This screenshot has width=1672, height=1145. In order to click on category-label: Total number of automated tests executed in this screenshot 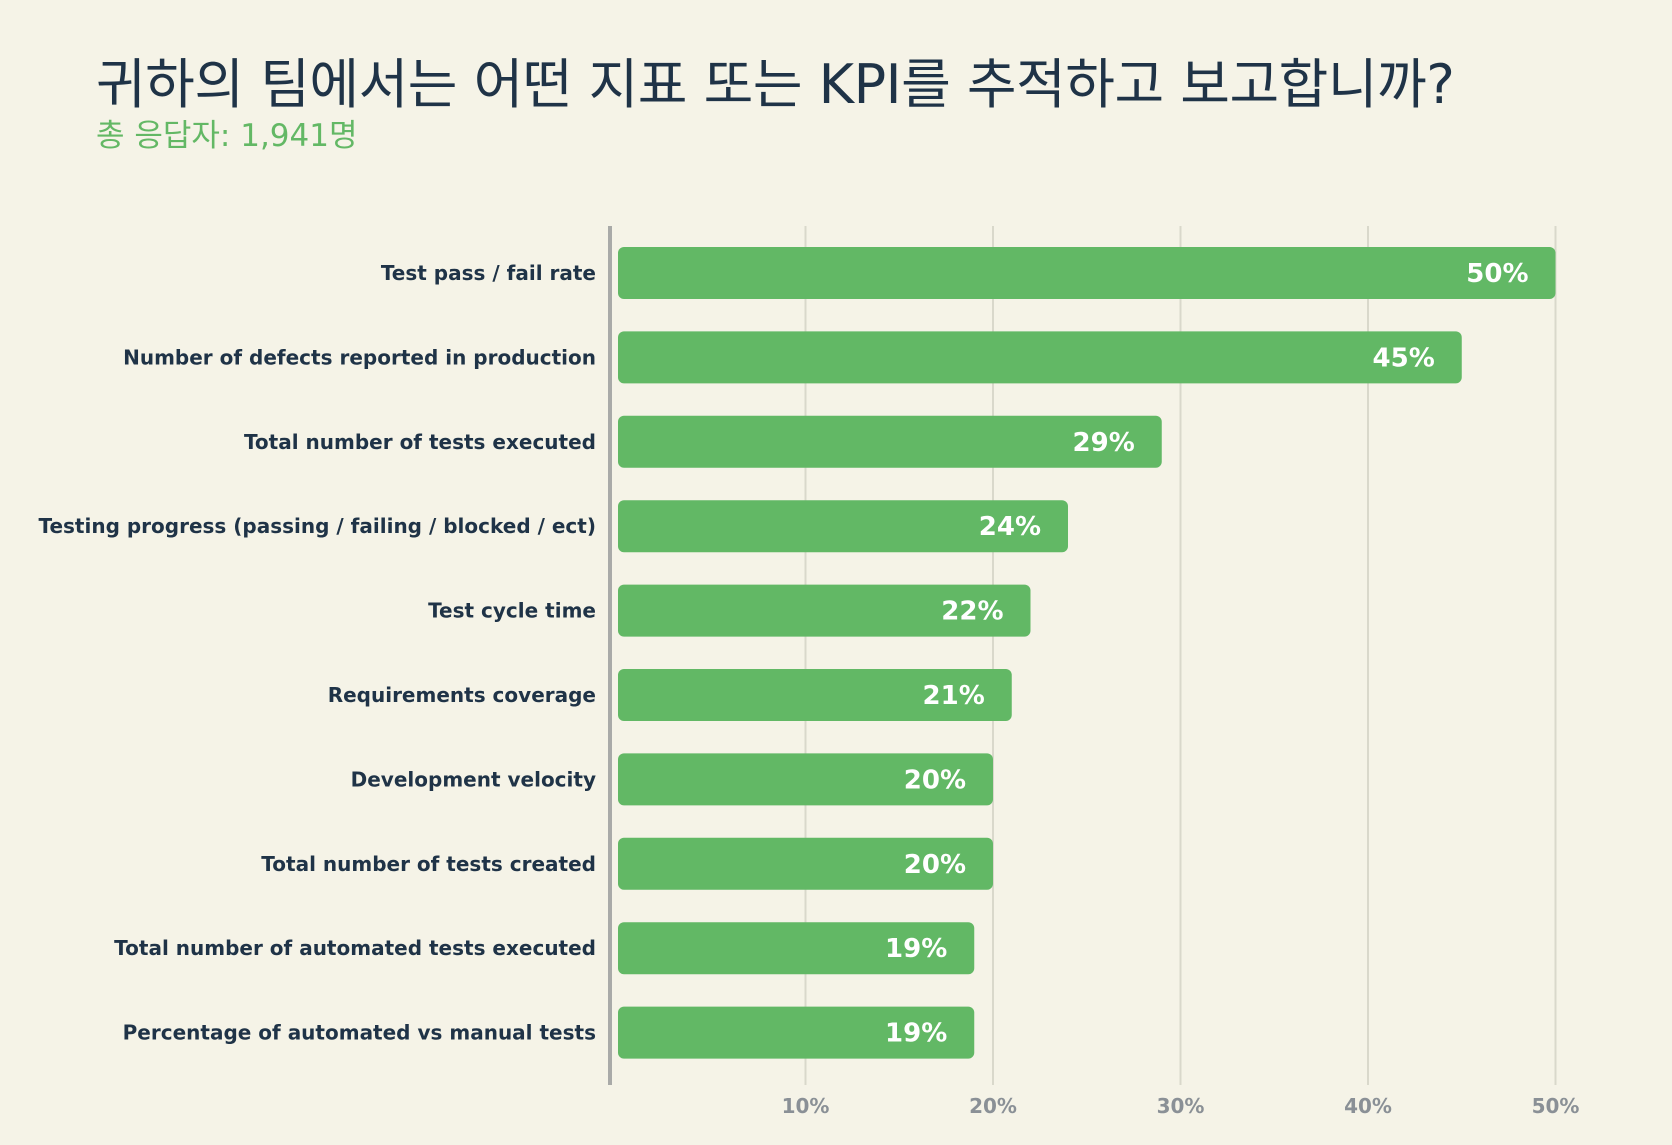, I will do `click(355, 948)`.